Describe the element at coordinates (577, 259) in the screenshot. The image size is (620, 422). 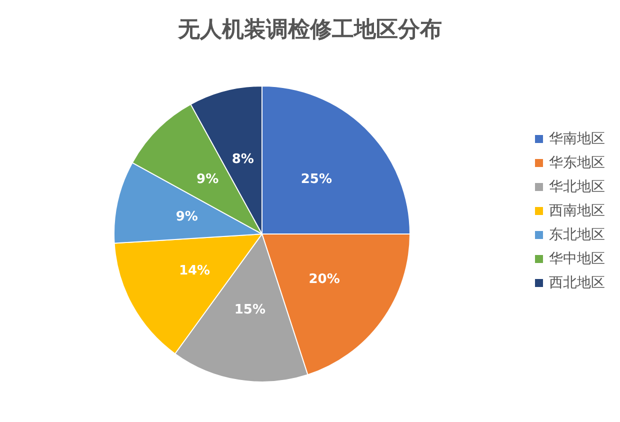
I see `legend-label: 华中地区` at that location.